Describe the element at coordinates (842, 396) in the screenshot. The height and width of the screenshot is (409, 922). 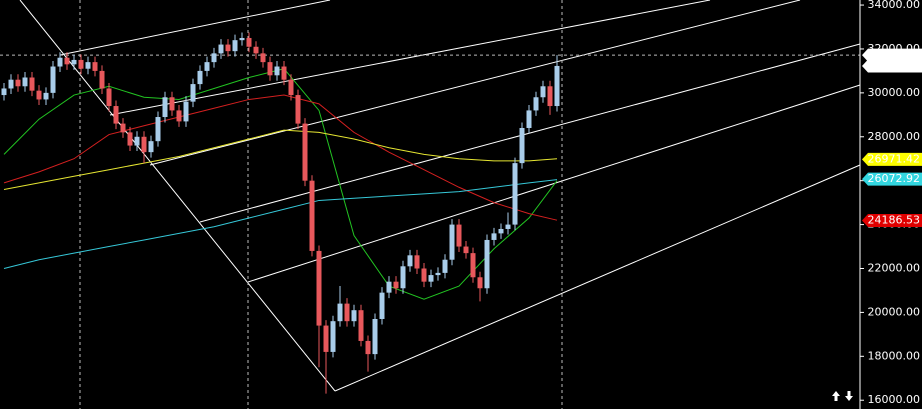
I see `scroll-arrows` at that location.